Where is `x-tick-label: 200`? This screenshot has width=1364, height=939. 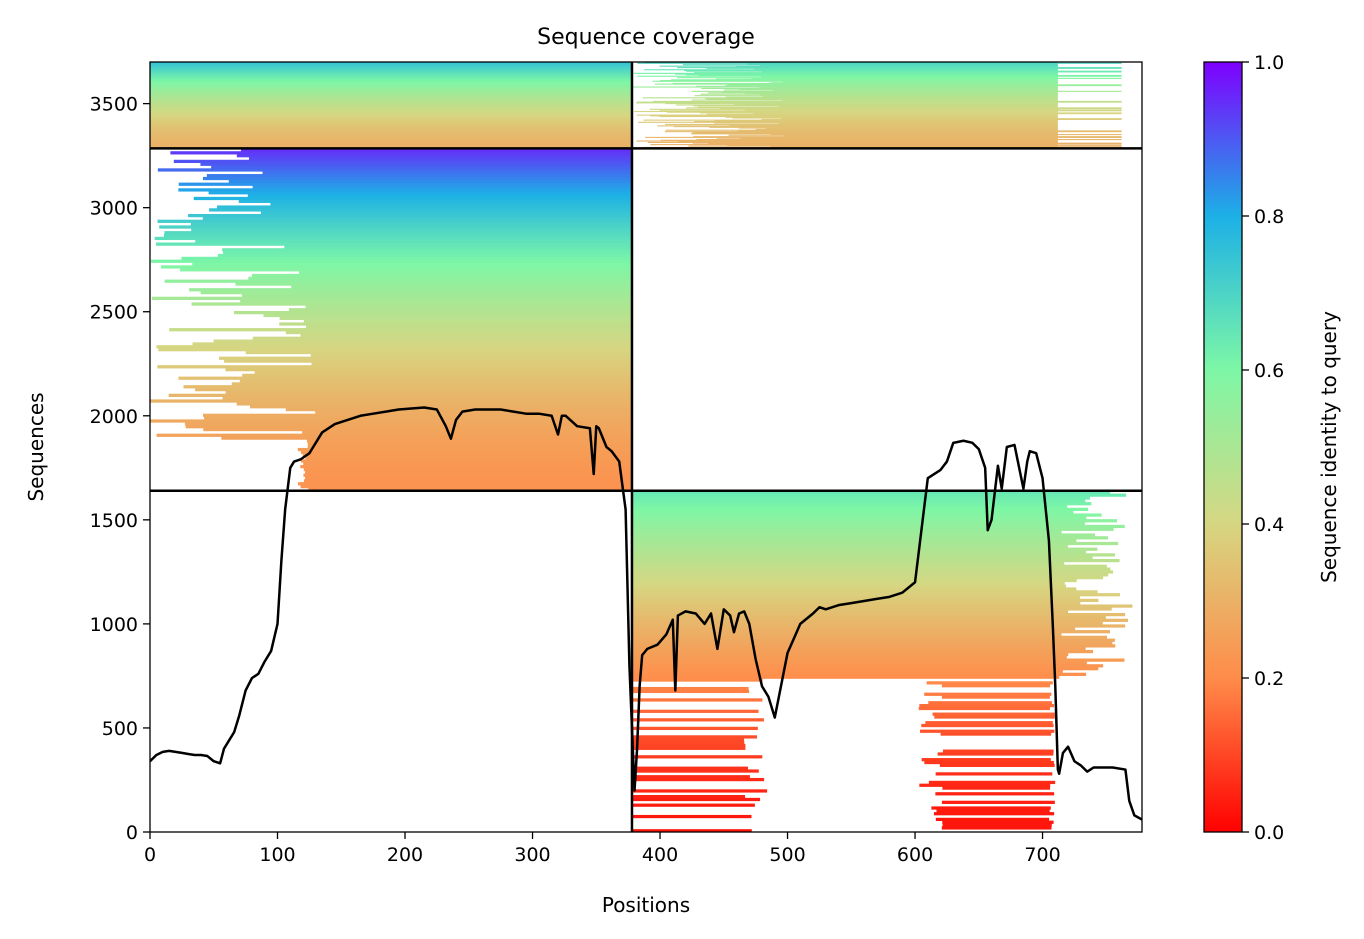 x-tick-label: 200 is located at coordinates (405, 855).